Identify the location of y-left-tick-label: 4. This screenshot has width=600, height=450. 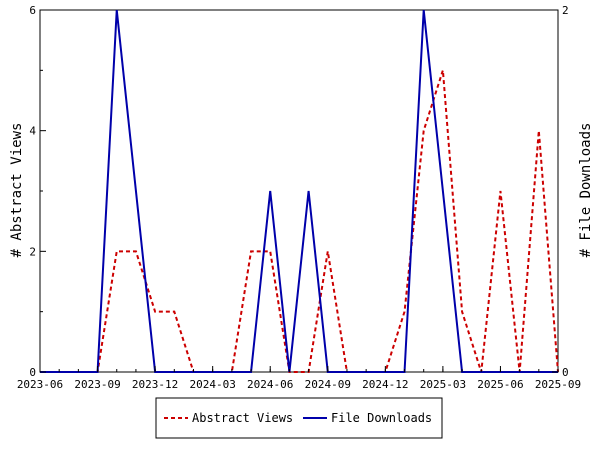
(32, 131).